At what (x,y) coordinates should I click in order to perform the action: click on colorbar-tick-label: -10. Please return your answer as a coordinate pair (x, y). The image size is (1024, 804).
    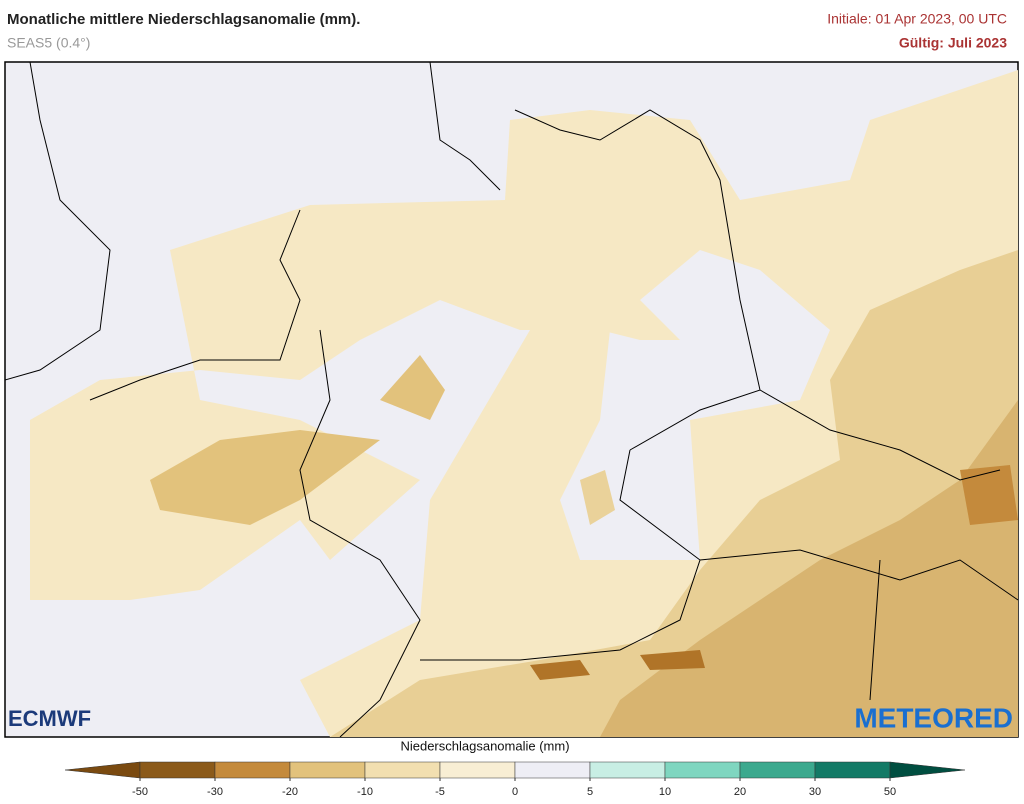
    Looking at the image, I should click on (365, 792).